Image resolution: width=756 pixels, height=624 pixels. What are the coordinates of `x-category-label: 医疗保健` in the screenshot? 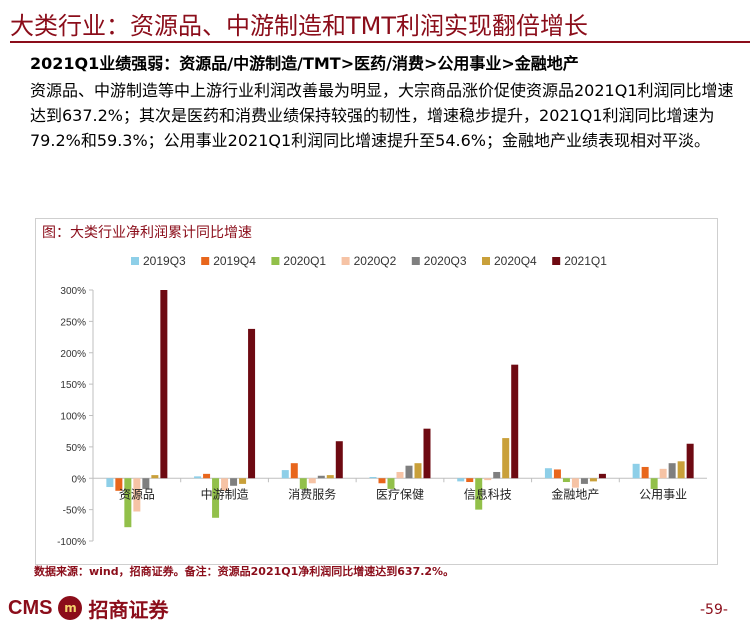 It's located at (400, 494).